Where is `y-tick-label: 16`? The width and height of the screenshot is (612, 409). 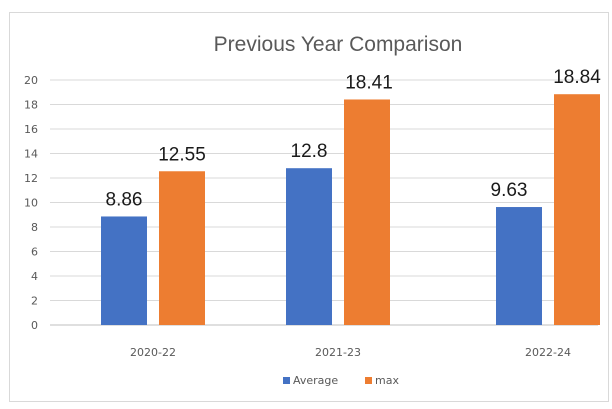
y-tick-label: 16 is located at coordinates (31, 129).